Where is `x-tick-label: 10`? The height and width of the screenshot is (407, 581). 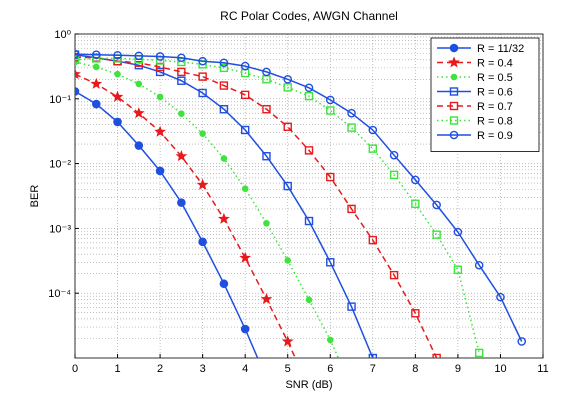 x-tick-label: 10 is located at coordinates (500, 369).